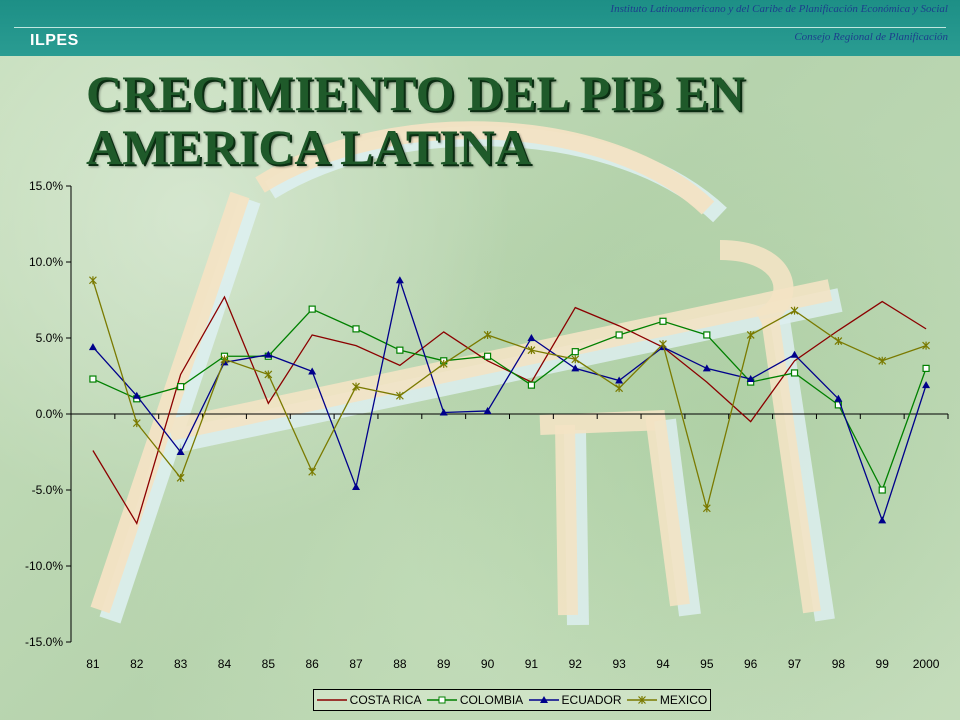 This screenshot has width=960, height=720. I want to click on x-tick-label: 94, so click(663, 664).